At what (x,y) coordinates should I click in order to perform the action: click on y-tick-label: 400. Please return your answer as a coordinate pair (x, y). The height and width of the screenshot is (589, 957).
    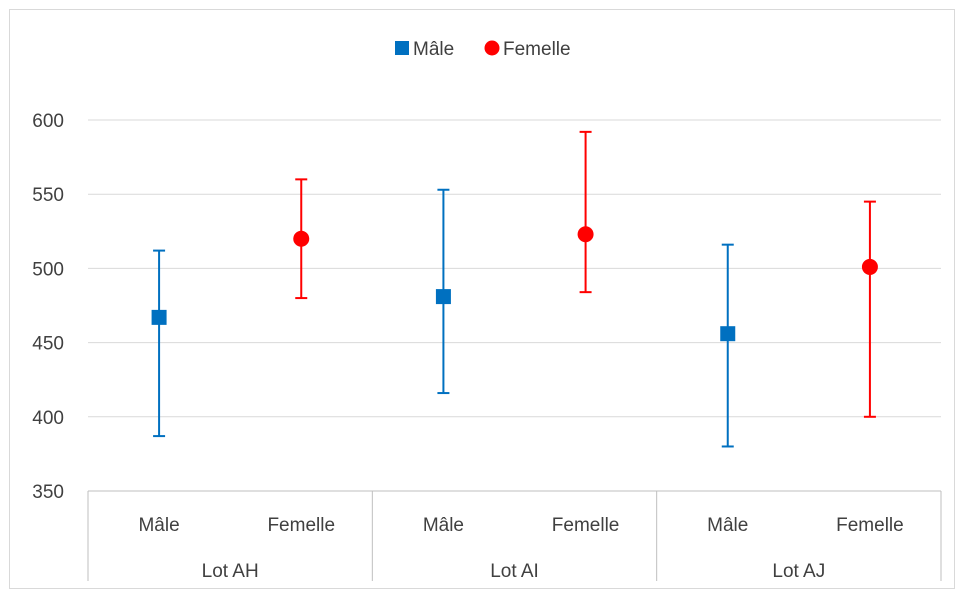
    Looking at the image, I should click on (48, 418).